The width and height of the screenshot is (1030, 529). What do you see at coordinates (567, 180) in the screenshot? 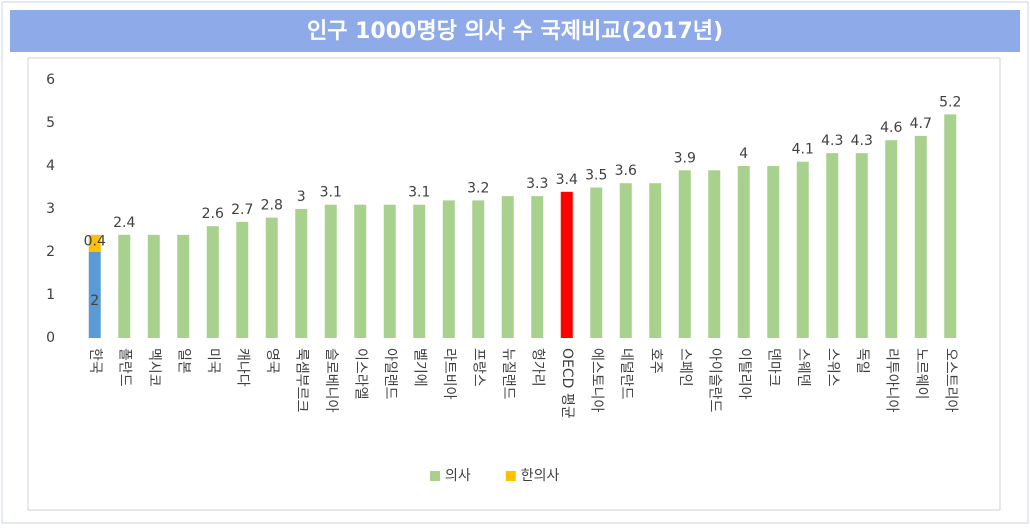
I see `data-label: 3.4` at bounding box center [567, 180].